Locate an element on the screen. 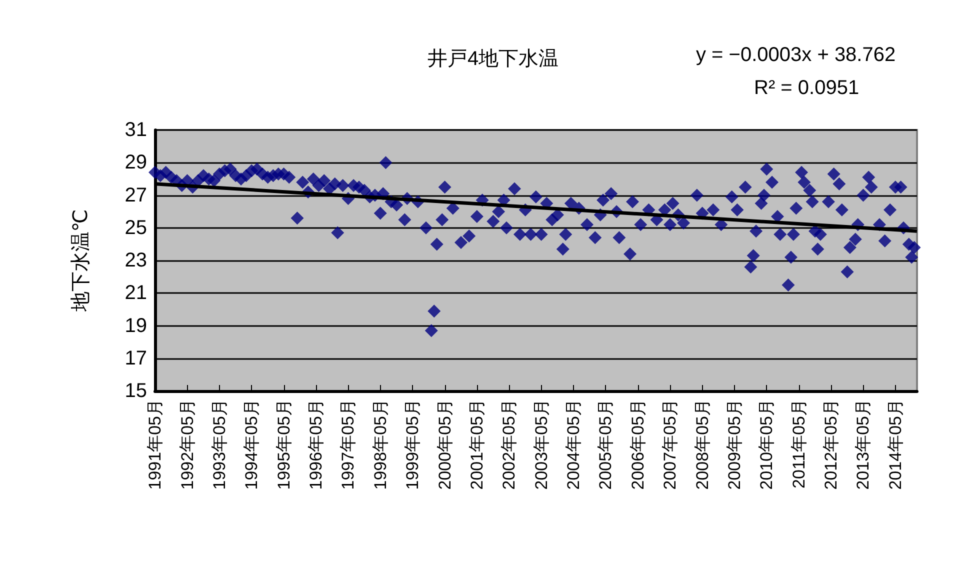 The height and width of the screenshot is (587, 970). x-tick-label: 1992年05月 is located at coordinates (187, 444).